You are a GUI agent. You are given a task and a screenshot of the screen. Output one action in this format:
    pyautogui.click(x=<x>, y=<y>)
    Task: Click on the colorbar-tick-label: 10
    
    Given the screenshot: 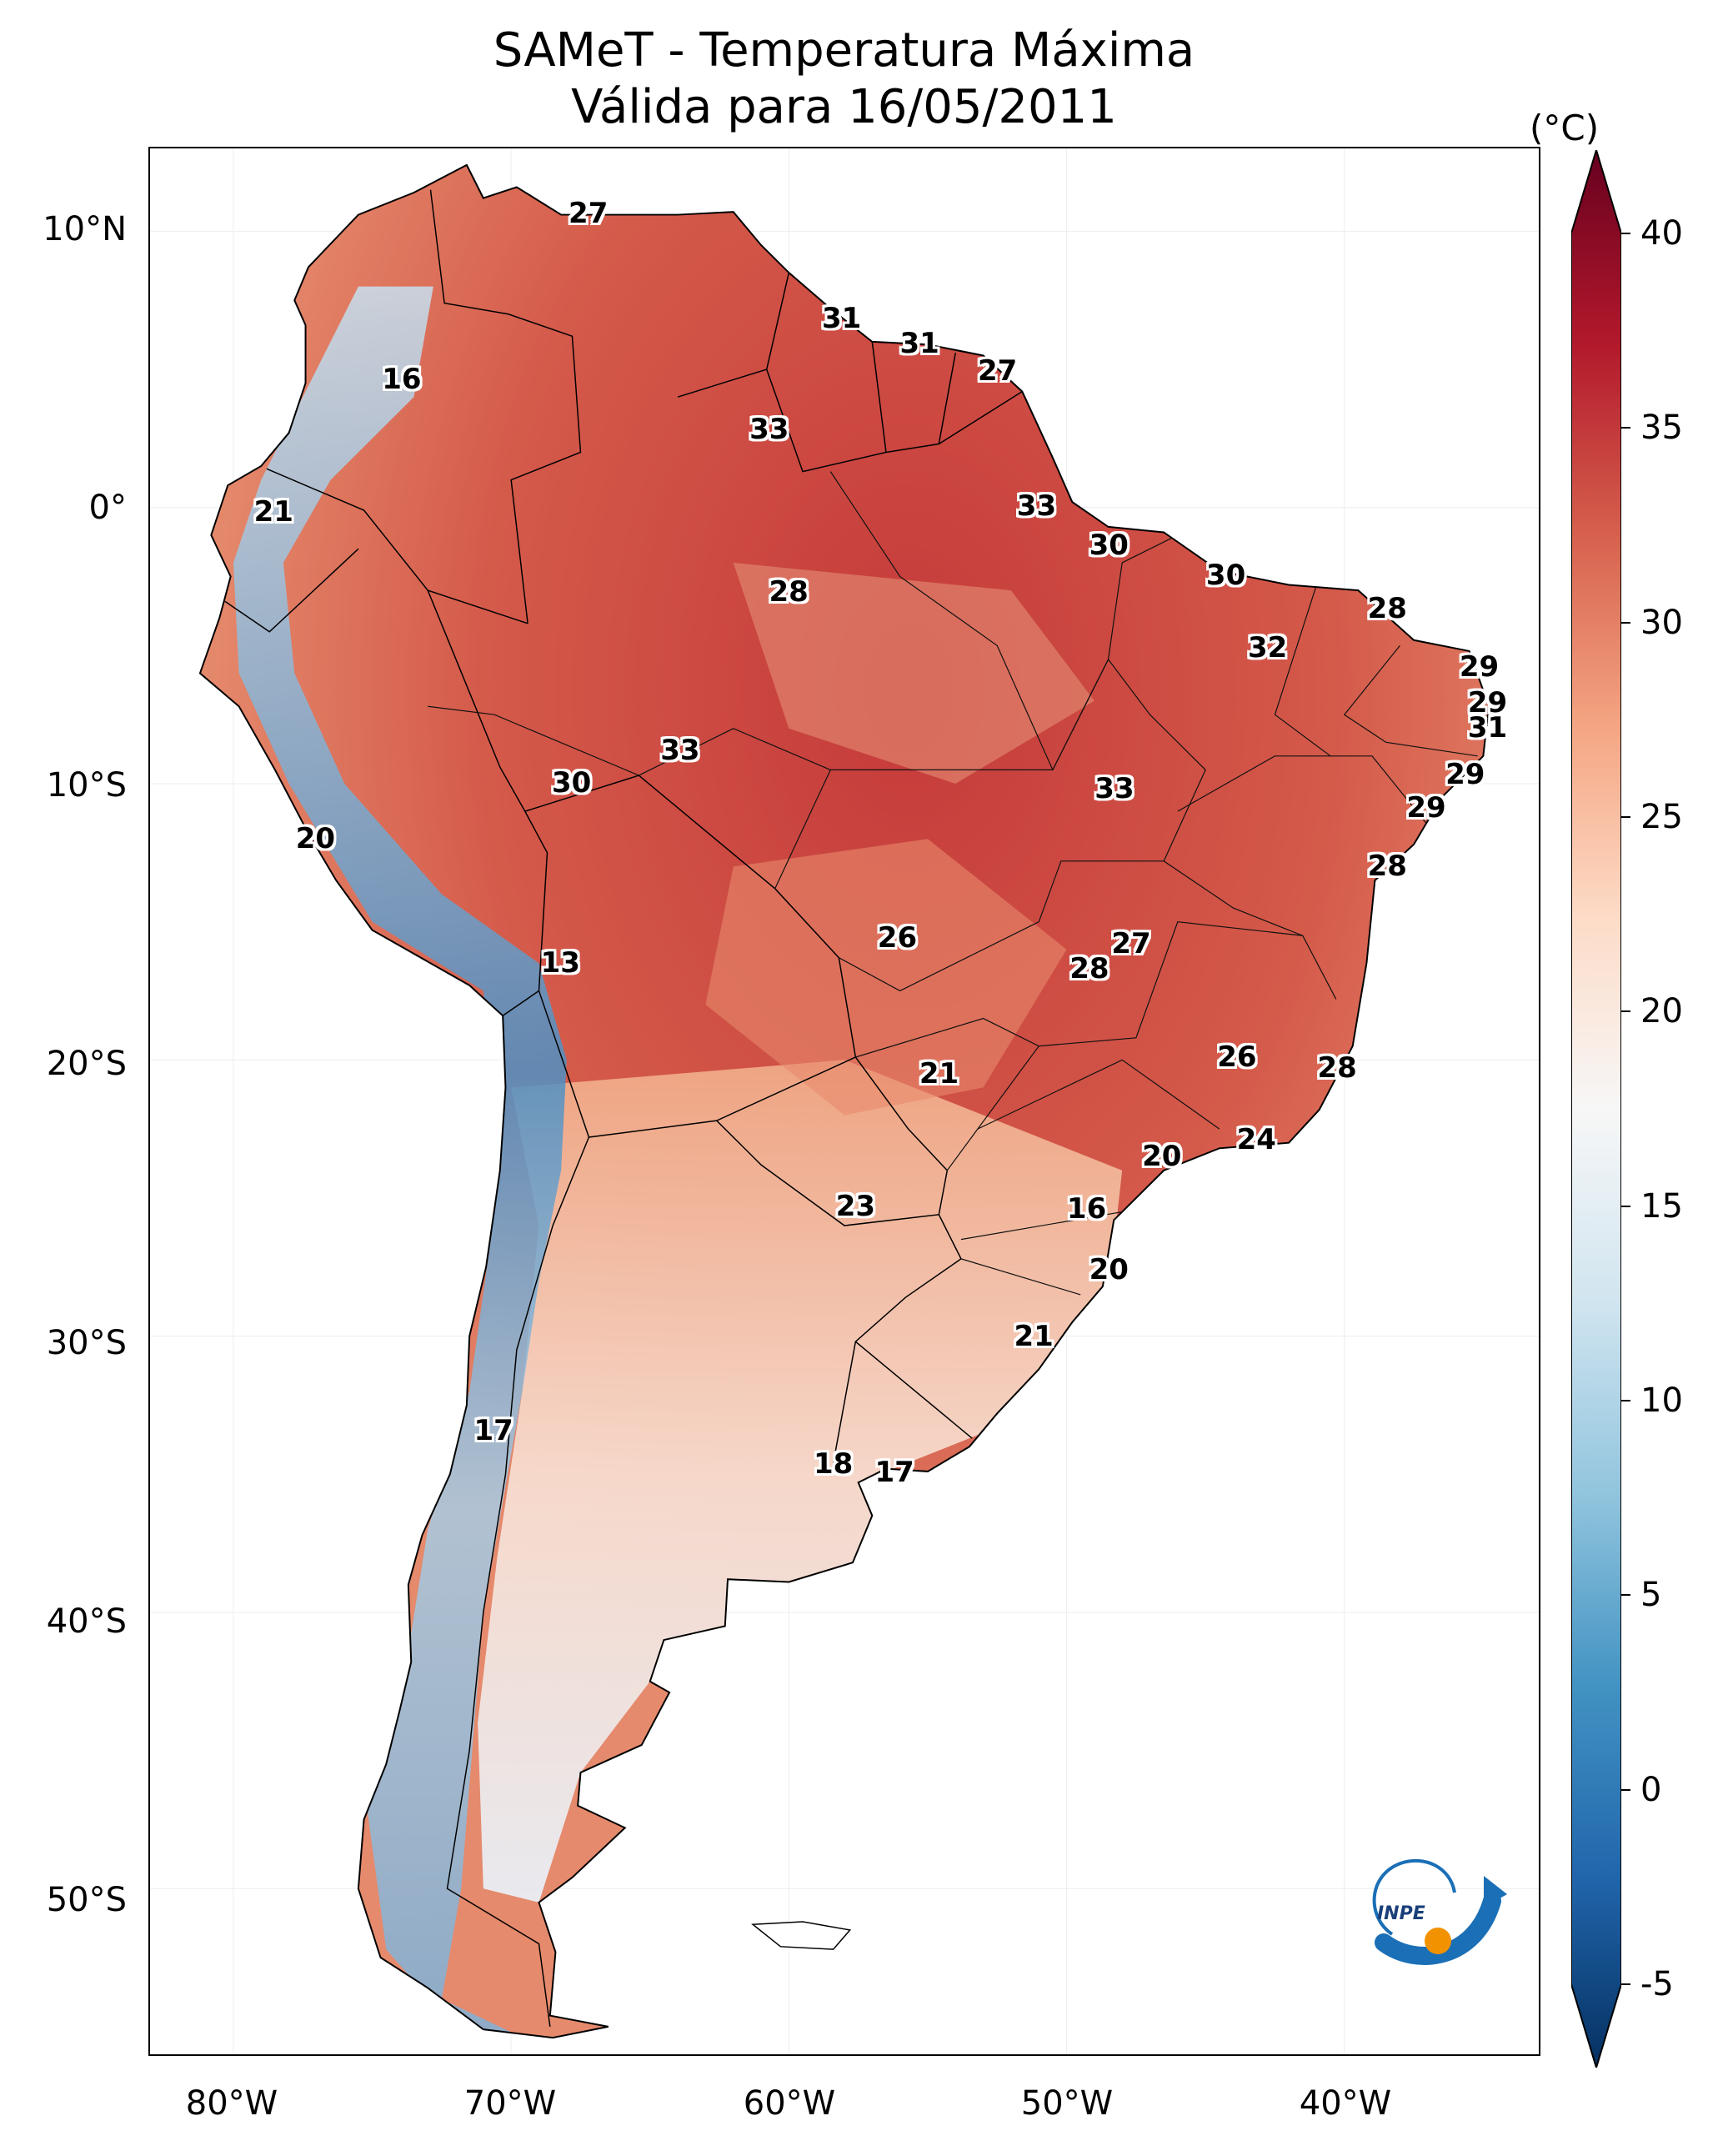 What is the action you would take?
    pyautogui.click(x=1661, y=1400)
    